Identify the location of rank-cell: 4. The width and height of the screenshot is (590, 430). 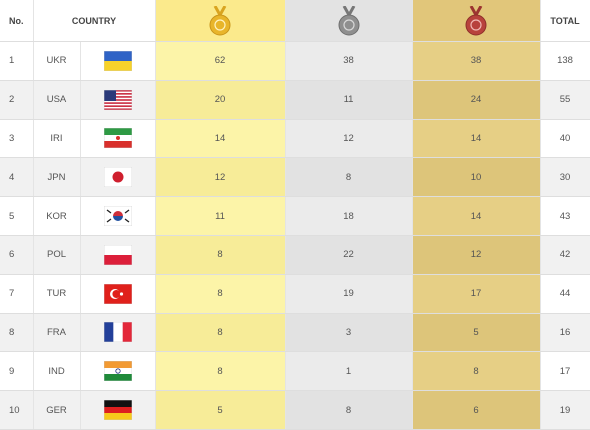
(17, 177).